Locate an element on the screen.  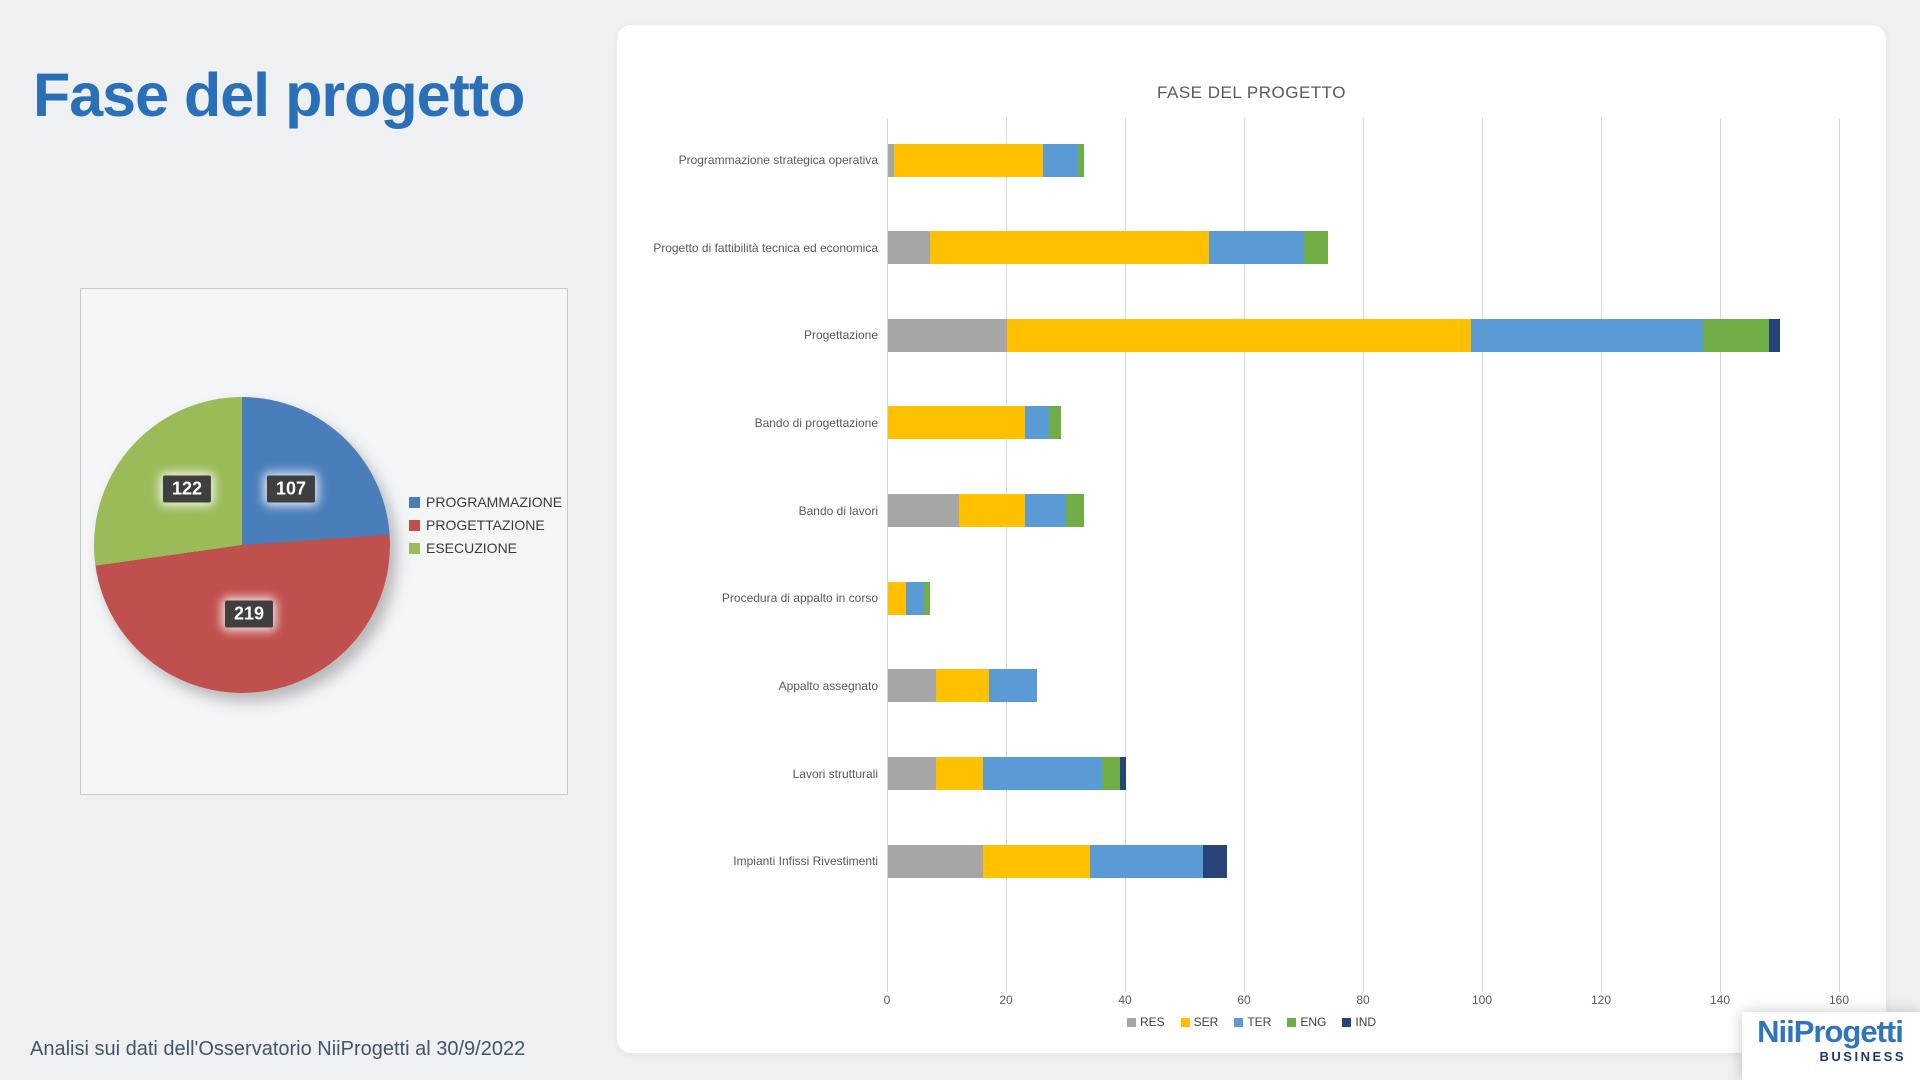
category-label: Bando di lavori is located at coordinates (838, 510).